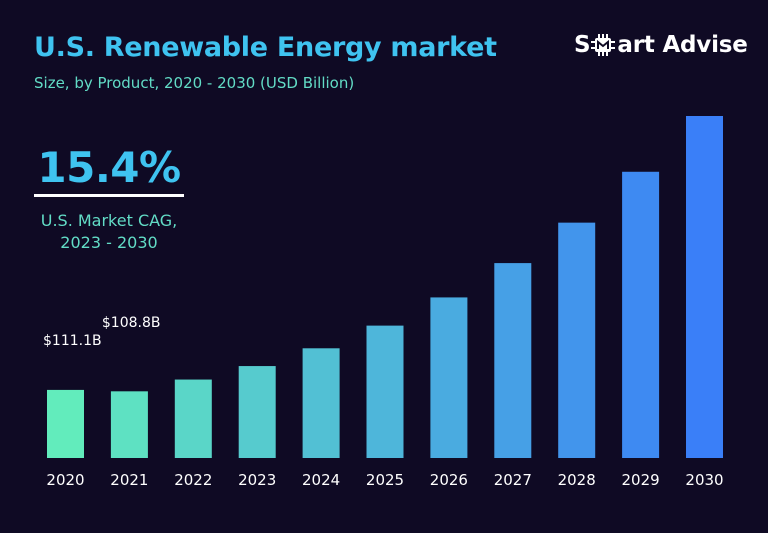  Describe the element at coordinates (577, 340) in the screenshot. I see `bar-2028` at that location.